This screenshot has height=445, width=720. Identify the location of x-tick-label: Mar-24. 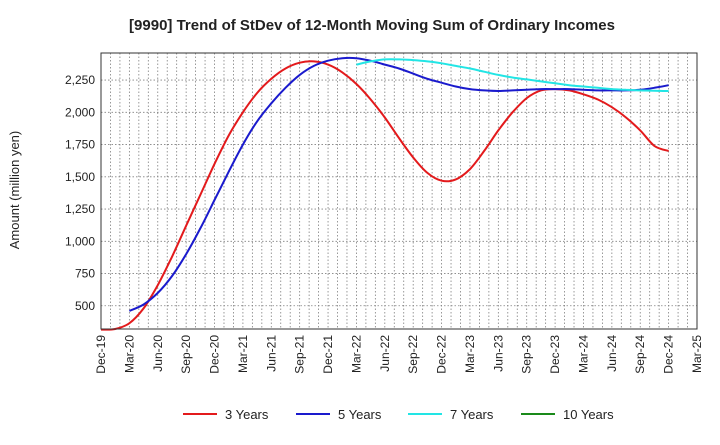
(583, 354).